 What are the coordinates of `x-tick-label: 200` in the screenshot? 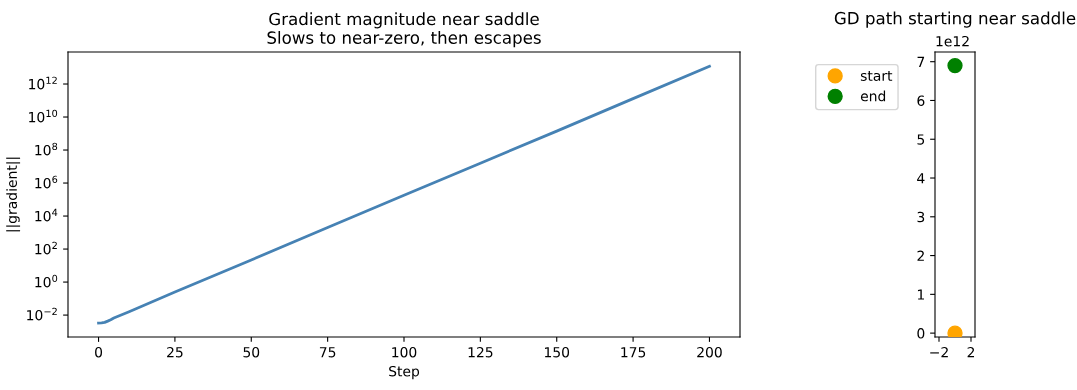 It's located at (709, 352).